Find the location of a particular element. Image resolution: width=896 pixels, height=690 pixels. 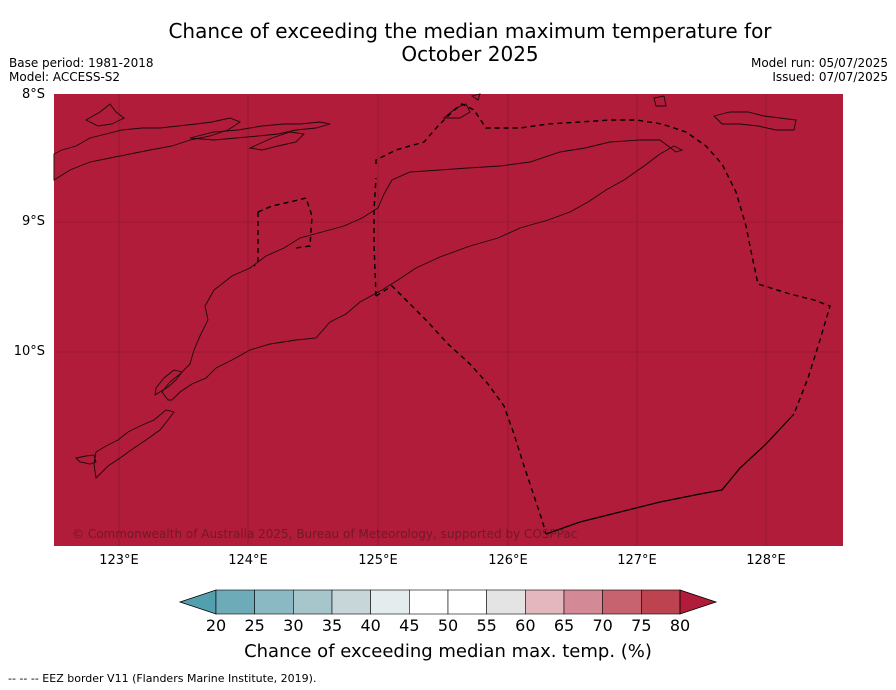

eez-border-solid is located at coordinates (670, 474).